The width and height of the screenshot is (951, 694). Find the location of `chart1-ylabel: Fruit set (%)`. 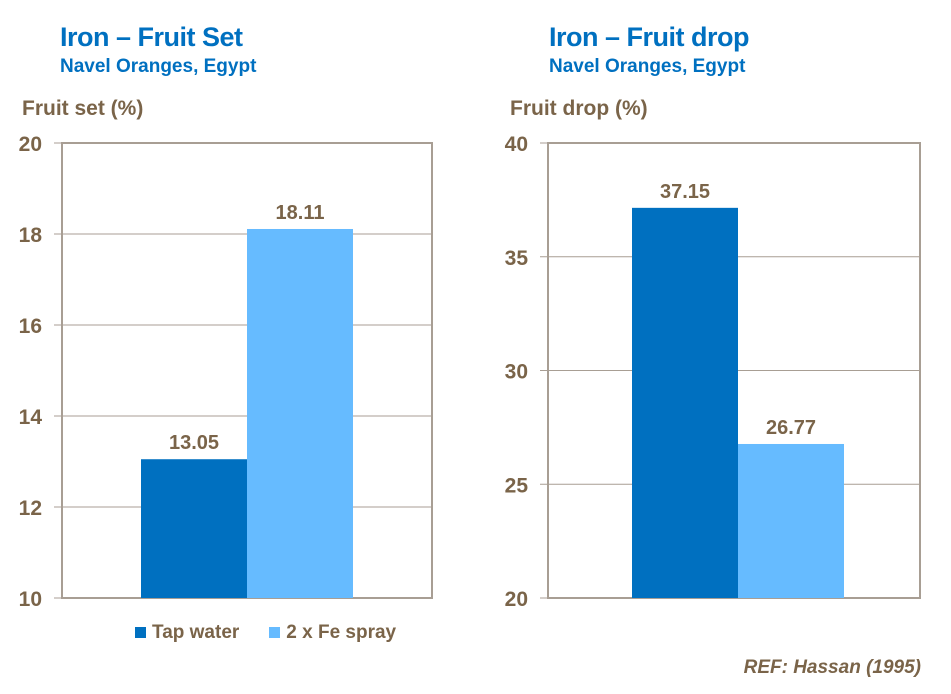

chart1-ylabel: Fruit set (%) is located at coordinates (83, 108).